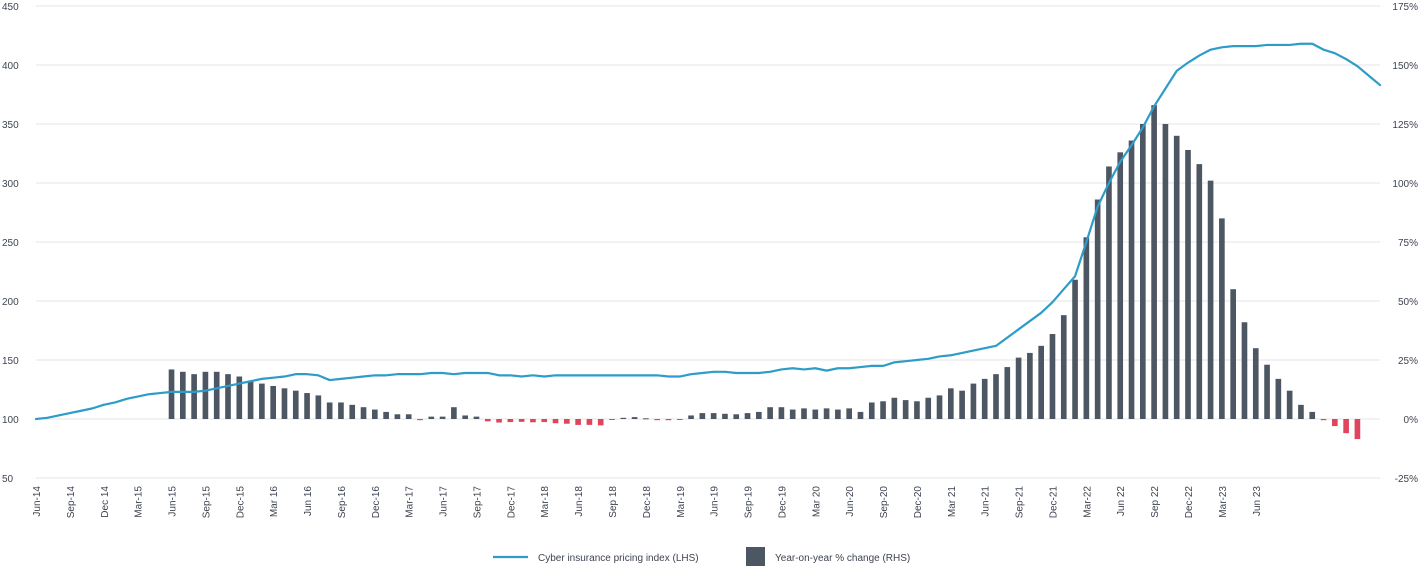 This screenshot has width=1422, height=568. I want to click on right-tick-label: 175%, so click(1405, 7).